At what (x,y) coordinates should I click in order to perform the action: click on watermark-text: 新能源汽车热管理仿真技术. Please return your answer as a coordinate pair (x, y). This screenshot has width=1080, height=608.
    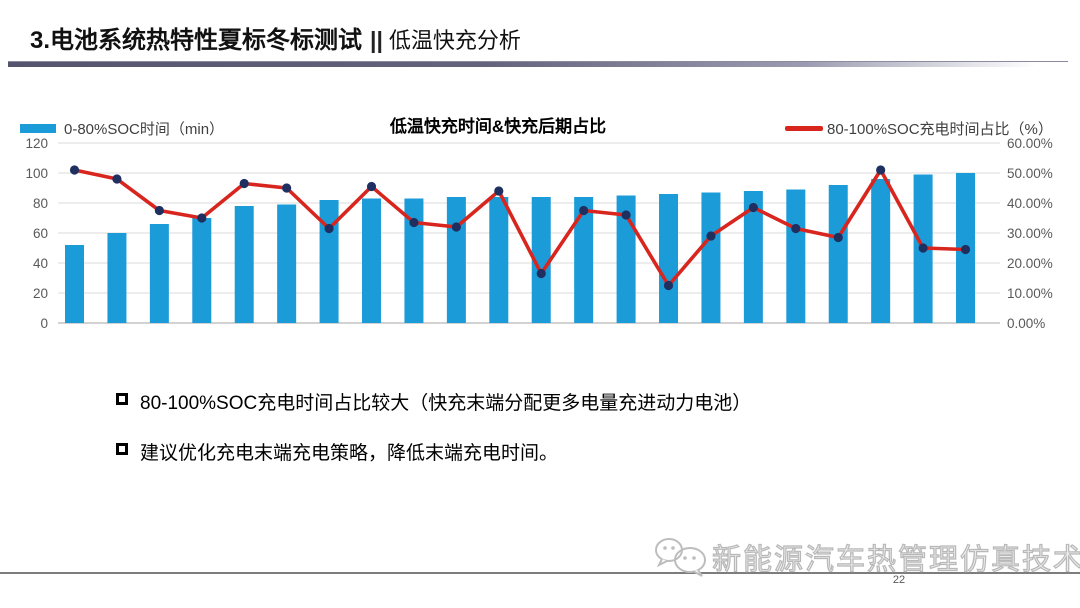
    Looking at the image, I should click on (895, 559).